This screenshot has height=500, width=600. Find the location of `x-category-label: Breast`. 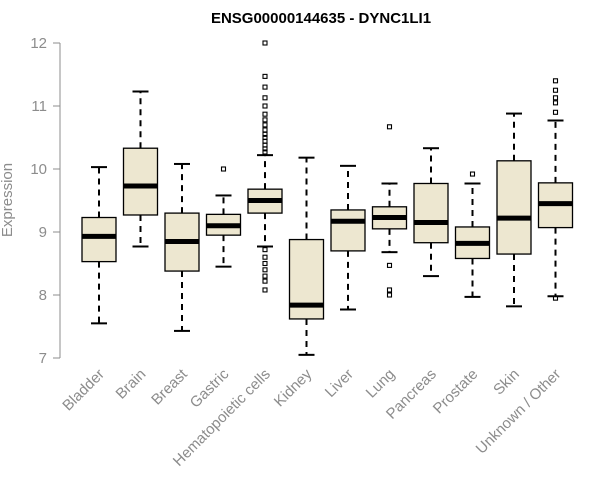

x-category-label: Breast is located at coordinates (169, 386).